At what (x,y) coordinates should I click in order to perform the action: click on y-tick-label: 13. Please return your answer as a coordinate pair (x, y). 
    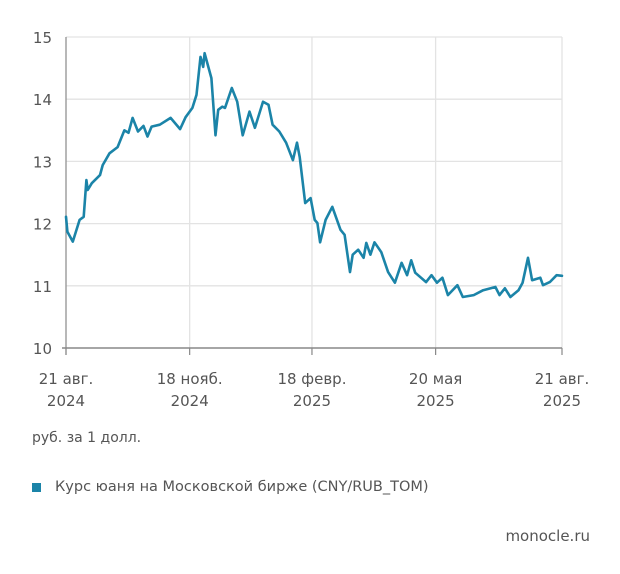
    Looking at the image, I should click on (42, 162).